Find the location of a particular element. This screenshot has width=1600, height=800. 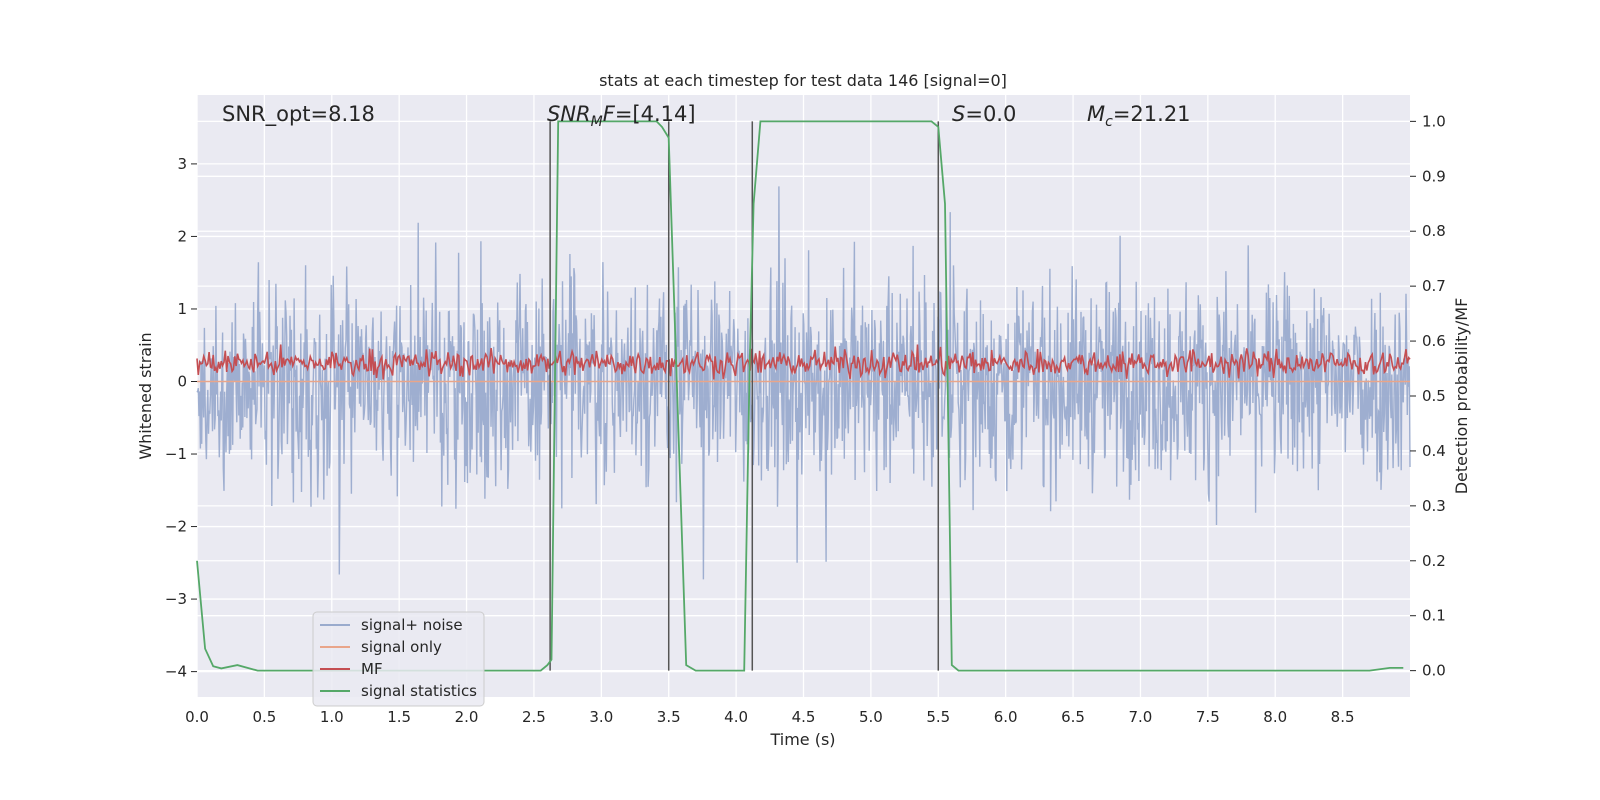

annotation-mc: Mc=21.21 is located at coordinates (1139, 116).